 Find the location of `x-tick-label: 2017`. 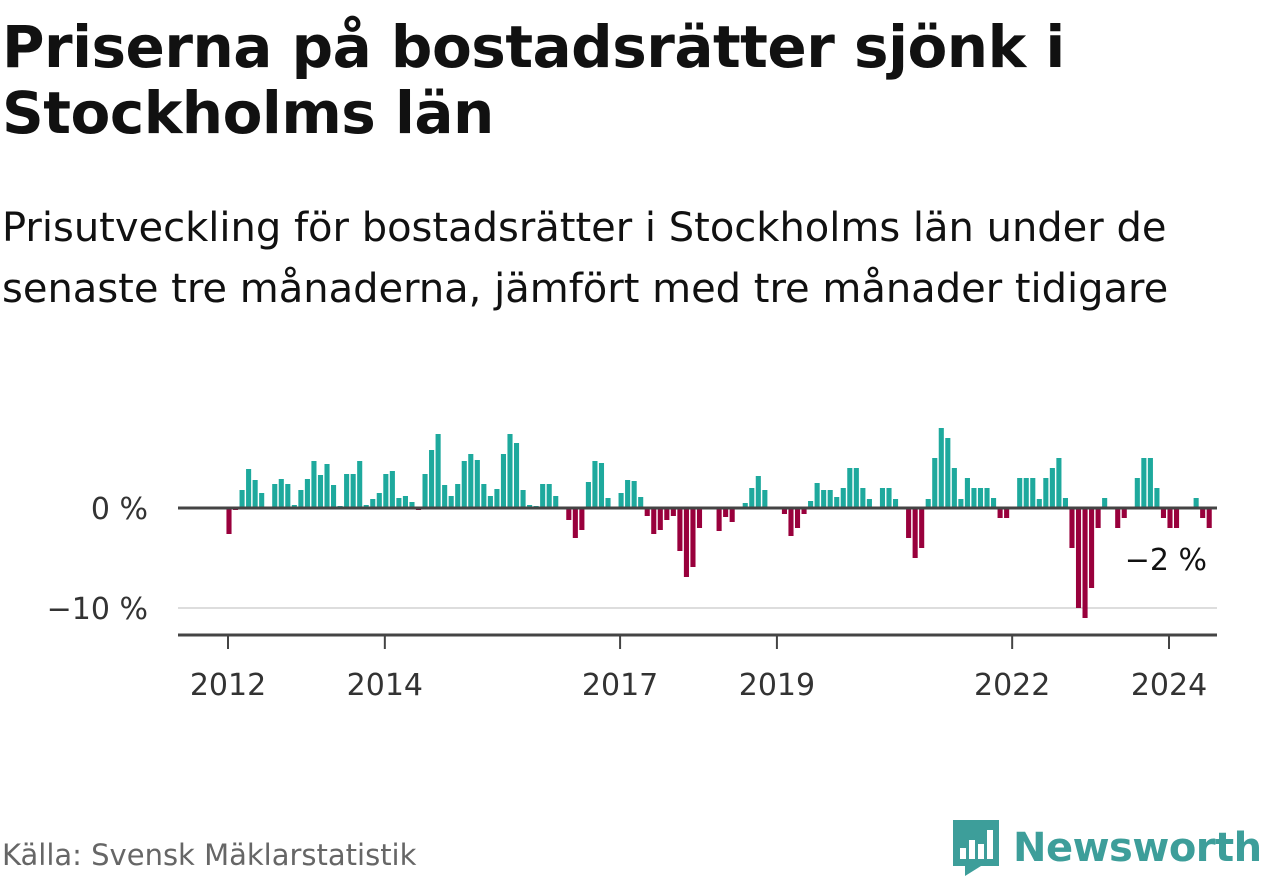

x-tick-label: 2017 is located at coordinates (620, 684).